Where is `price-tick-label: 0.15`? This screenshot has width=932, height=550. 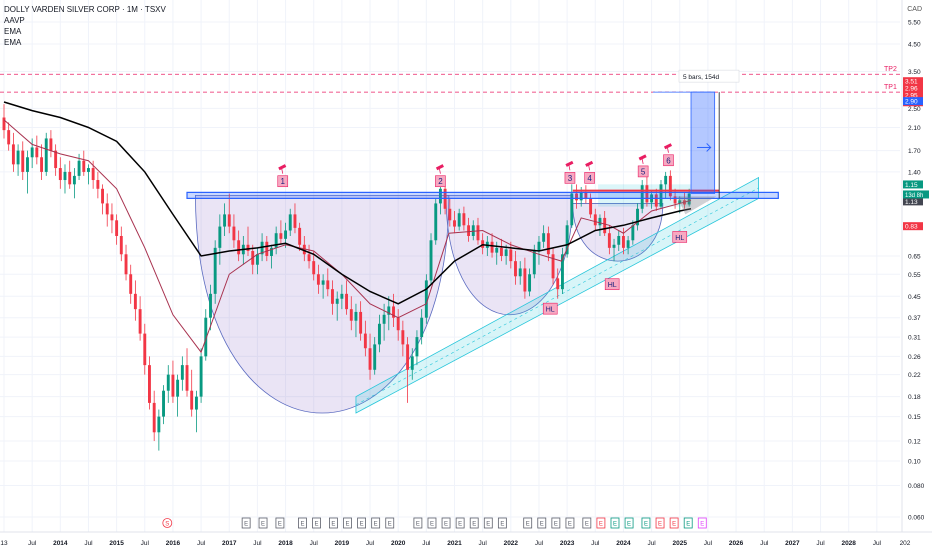
price-tick-label: 0.15 is located at coordinates (914, 417).